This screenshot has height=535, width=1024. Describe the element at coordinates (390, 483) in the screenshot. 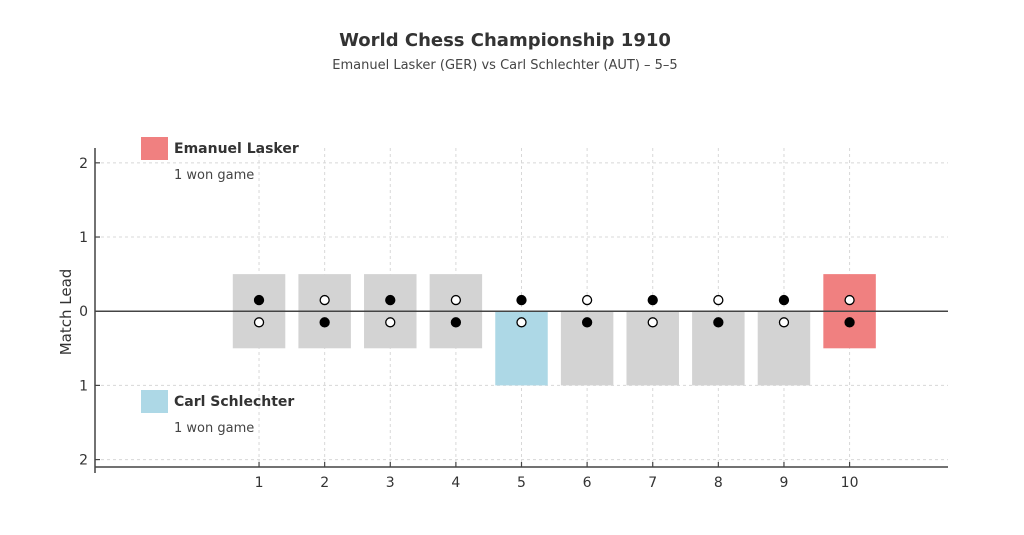

I see `x-tick-label: 3` at that location.